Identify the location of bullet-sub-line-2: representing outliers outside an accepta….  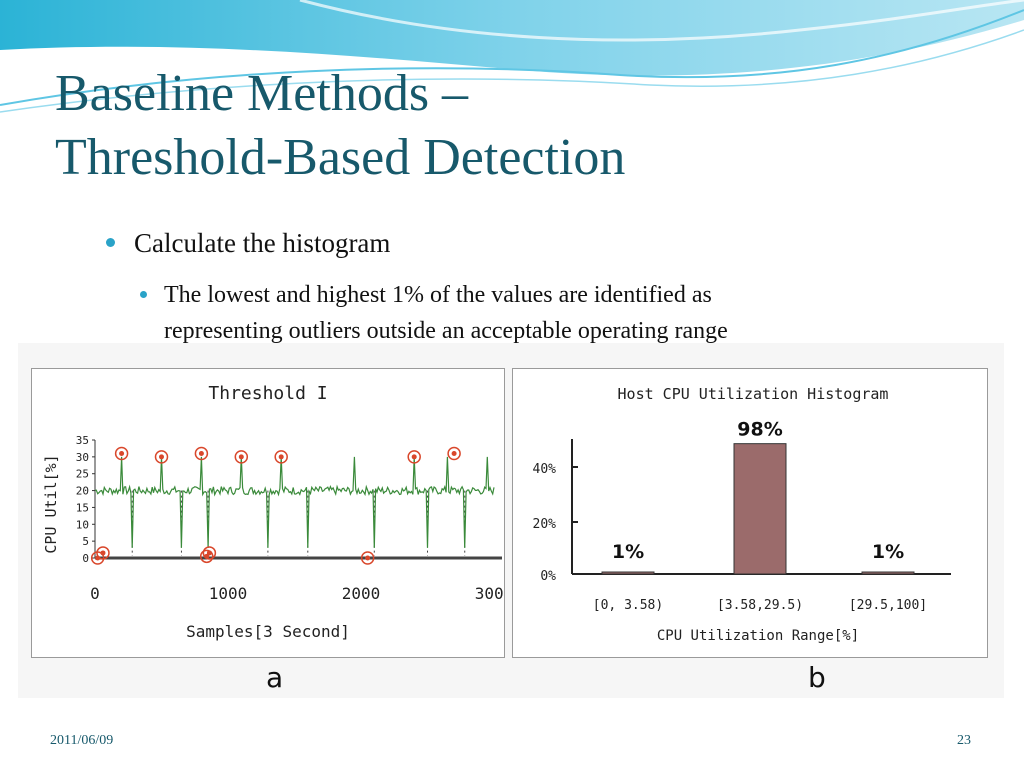
(446, 331).